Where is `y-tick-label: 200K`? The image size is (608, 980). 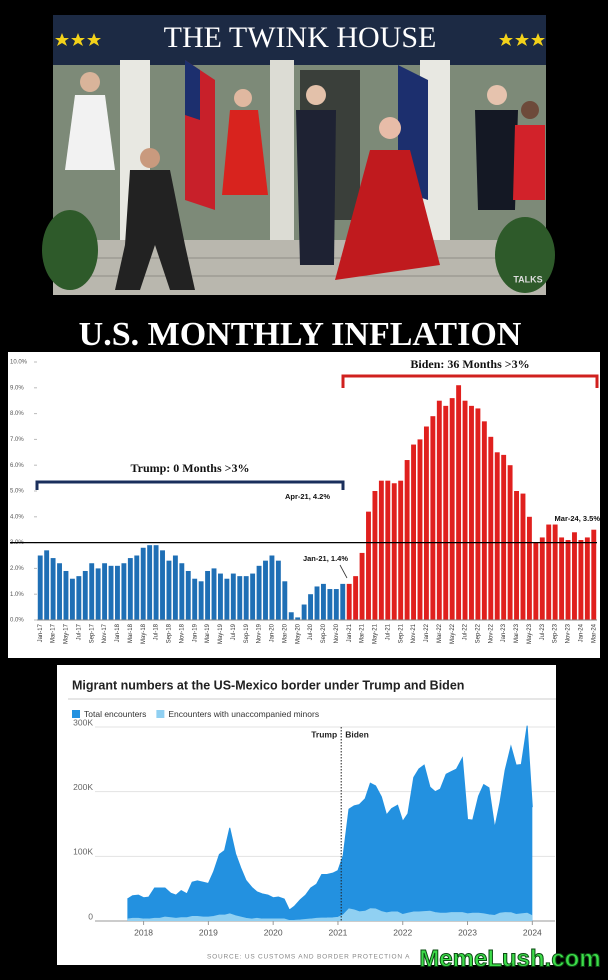 y-tick-label: 200K is located at coordinates (83, 787).